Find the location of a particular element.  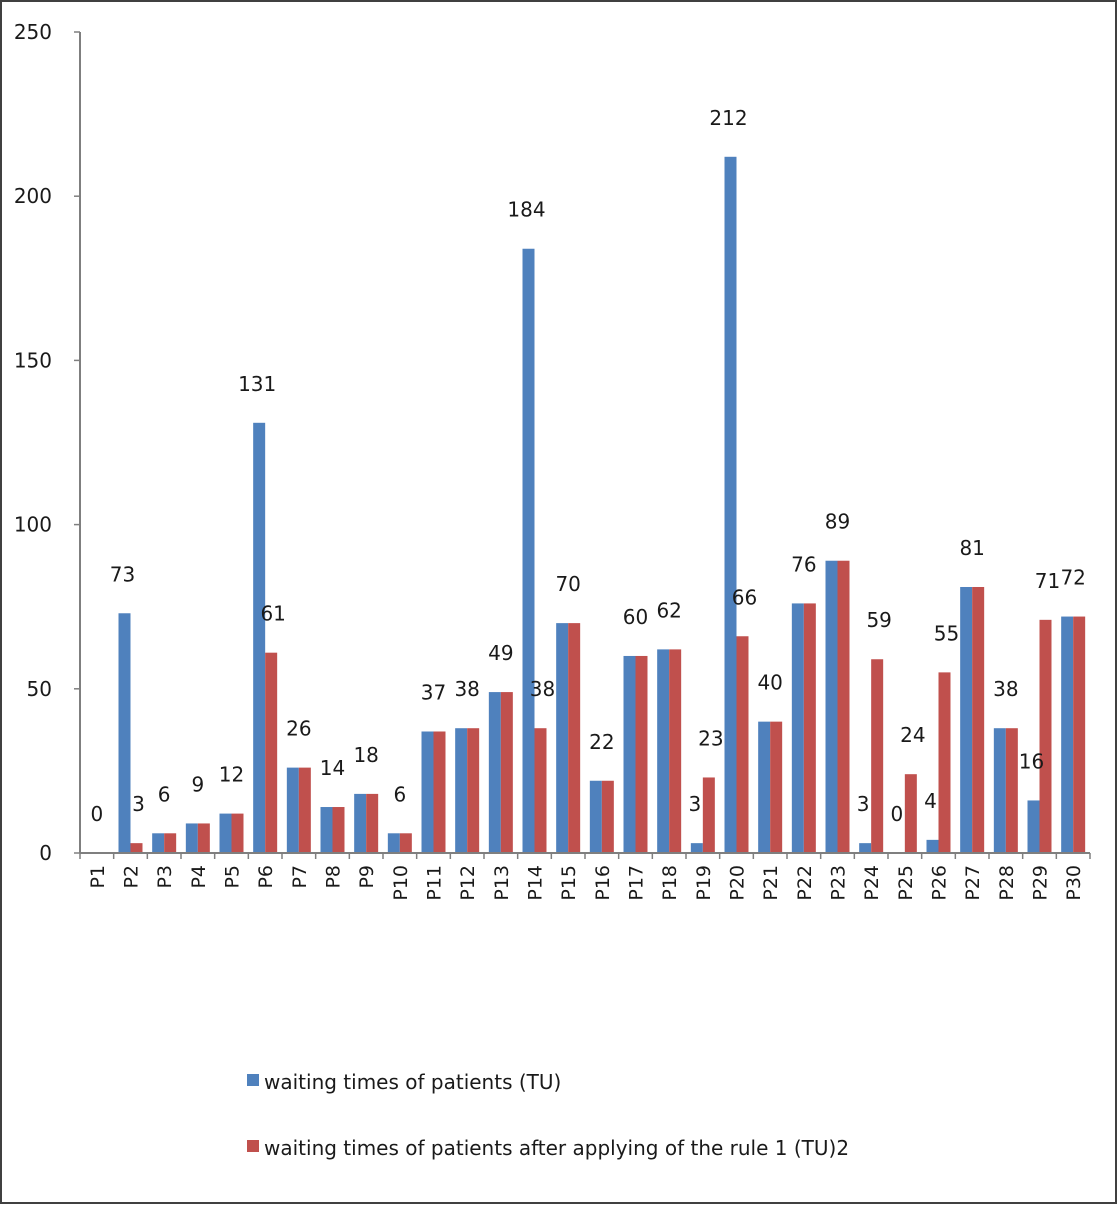

x-tick-label-P8: P8 is located at coordinates (334, 877).